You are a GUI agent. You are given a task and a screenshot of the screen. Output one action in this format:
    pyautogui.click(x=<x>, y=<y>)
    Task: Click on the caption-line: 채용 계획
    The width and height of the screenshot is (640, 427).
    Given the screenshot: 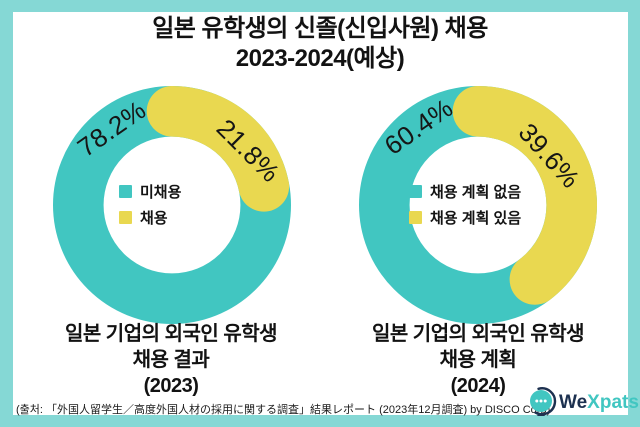 What is the action you would take?
    pyautogui.click(x=478, y=360)
    